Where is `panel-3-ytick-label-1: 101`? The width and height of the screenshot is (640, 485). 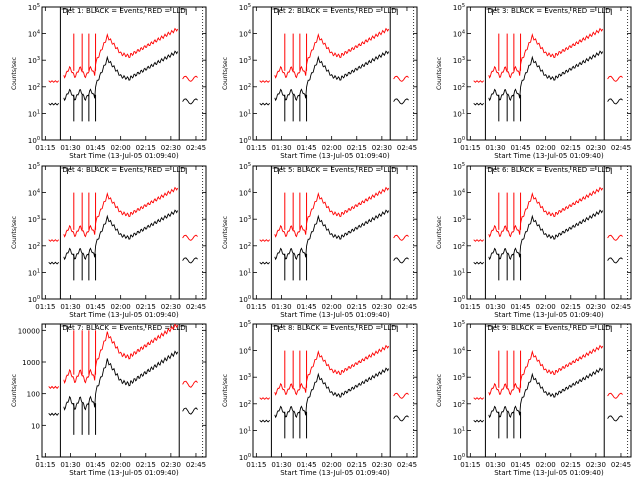 panel-3-ytick-label-1: 101 is located at coordinates (459, 113).